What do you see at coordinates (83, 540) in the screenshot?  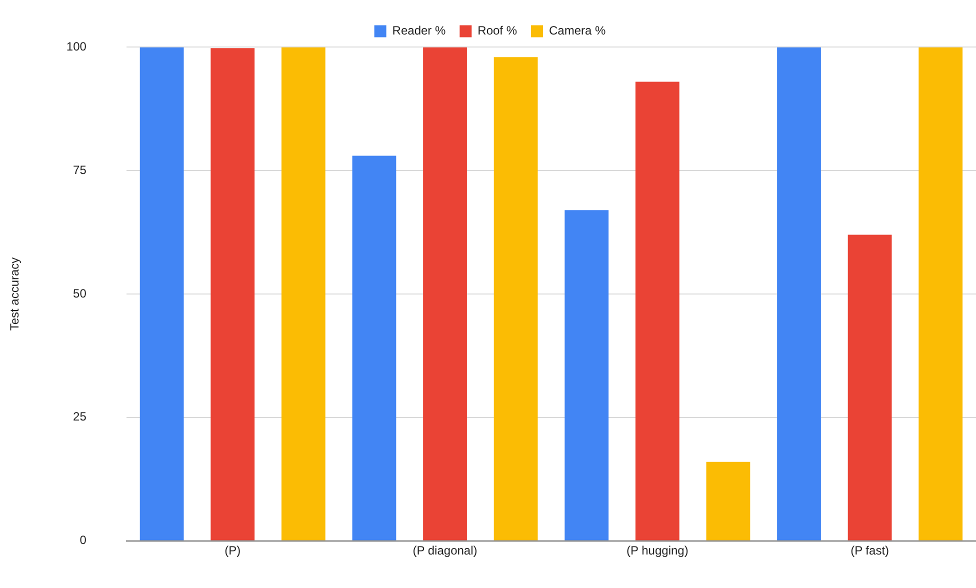 I see `y-tick-label: 0` at bounding box center [83, 540].